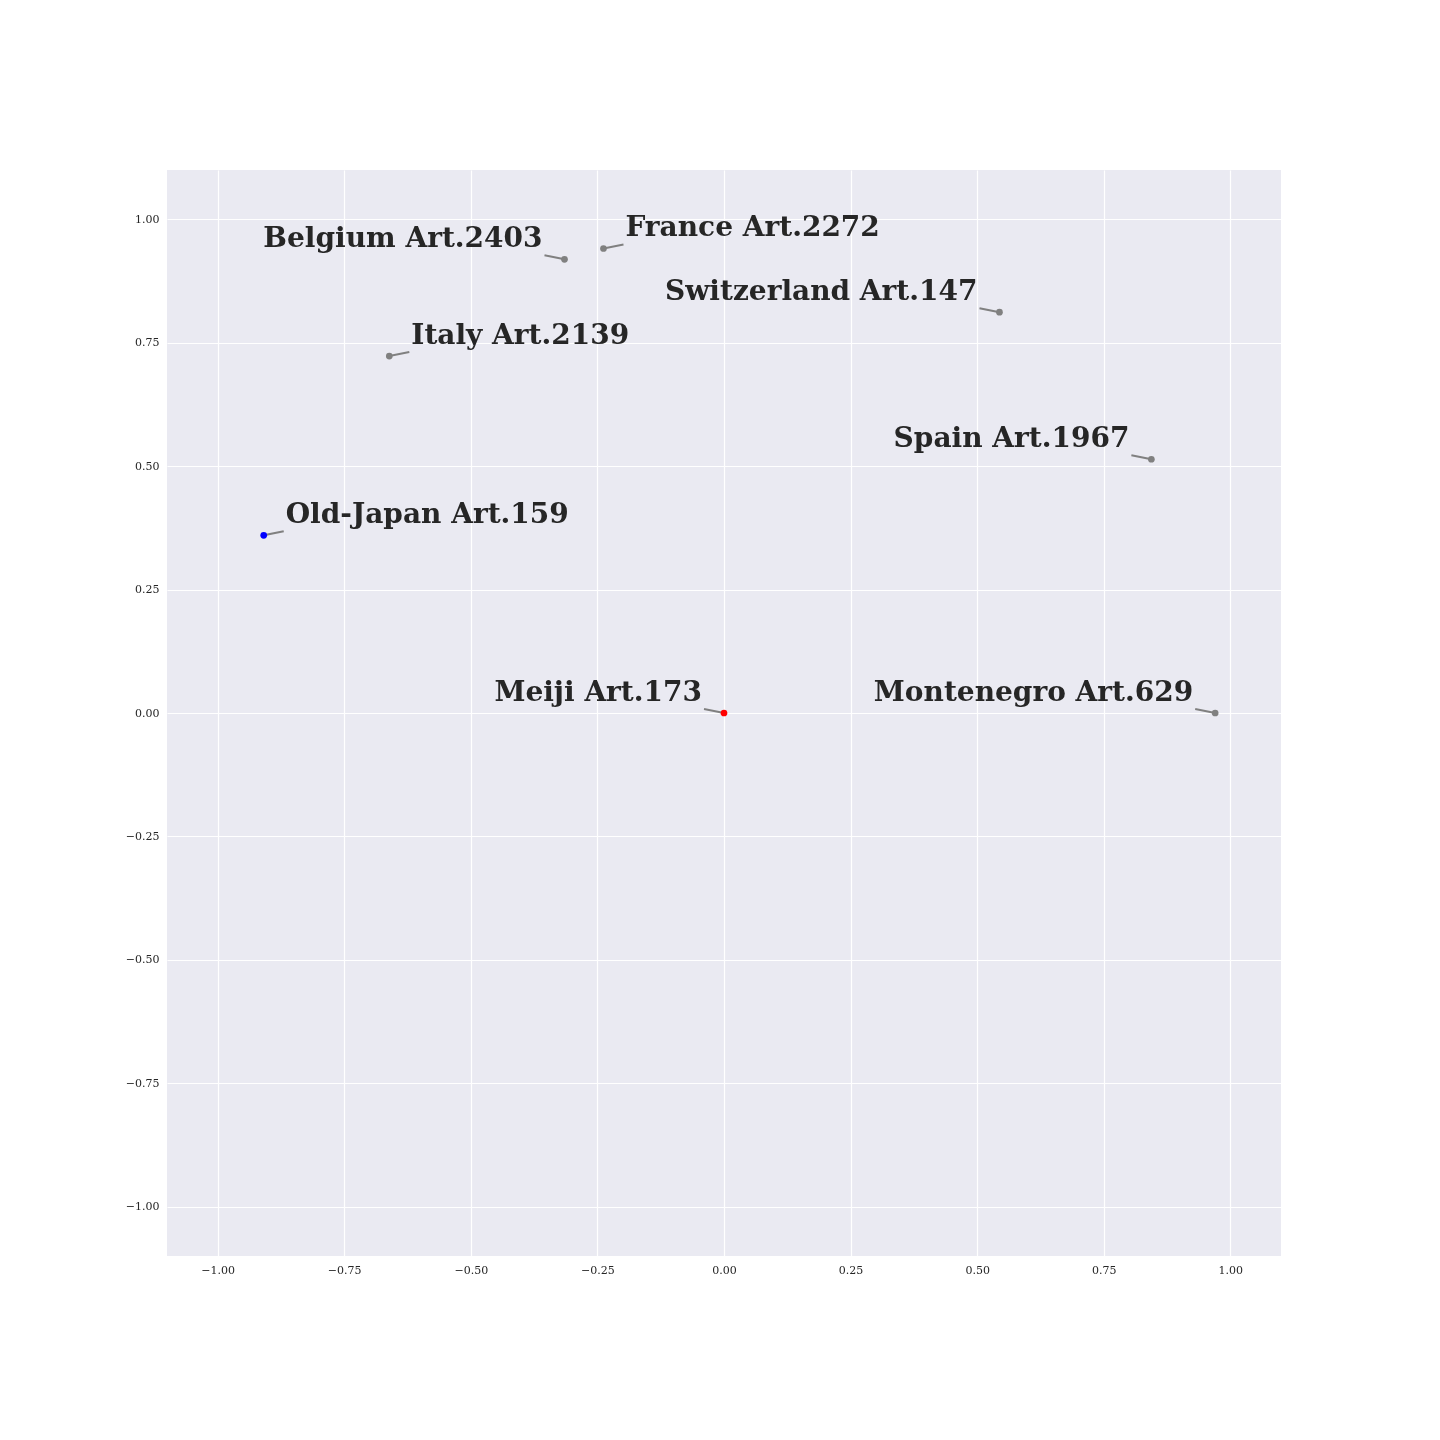  Describe the element at coordinates (218, 1270) in the screenshot. I see `x-tick-label: −1.00` at that location.